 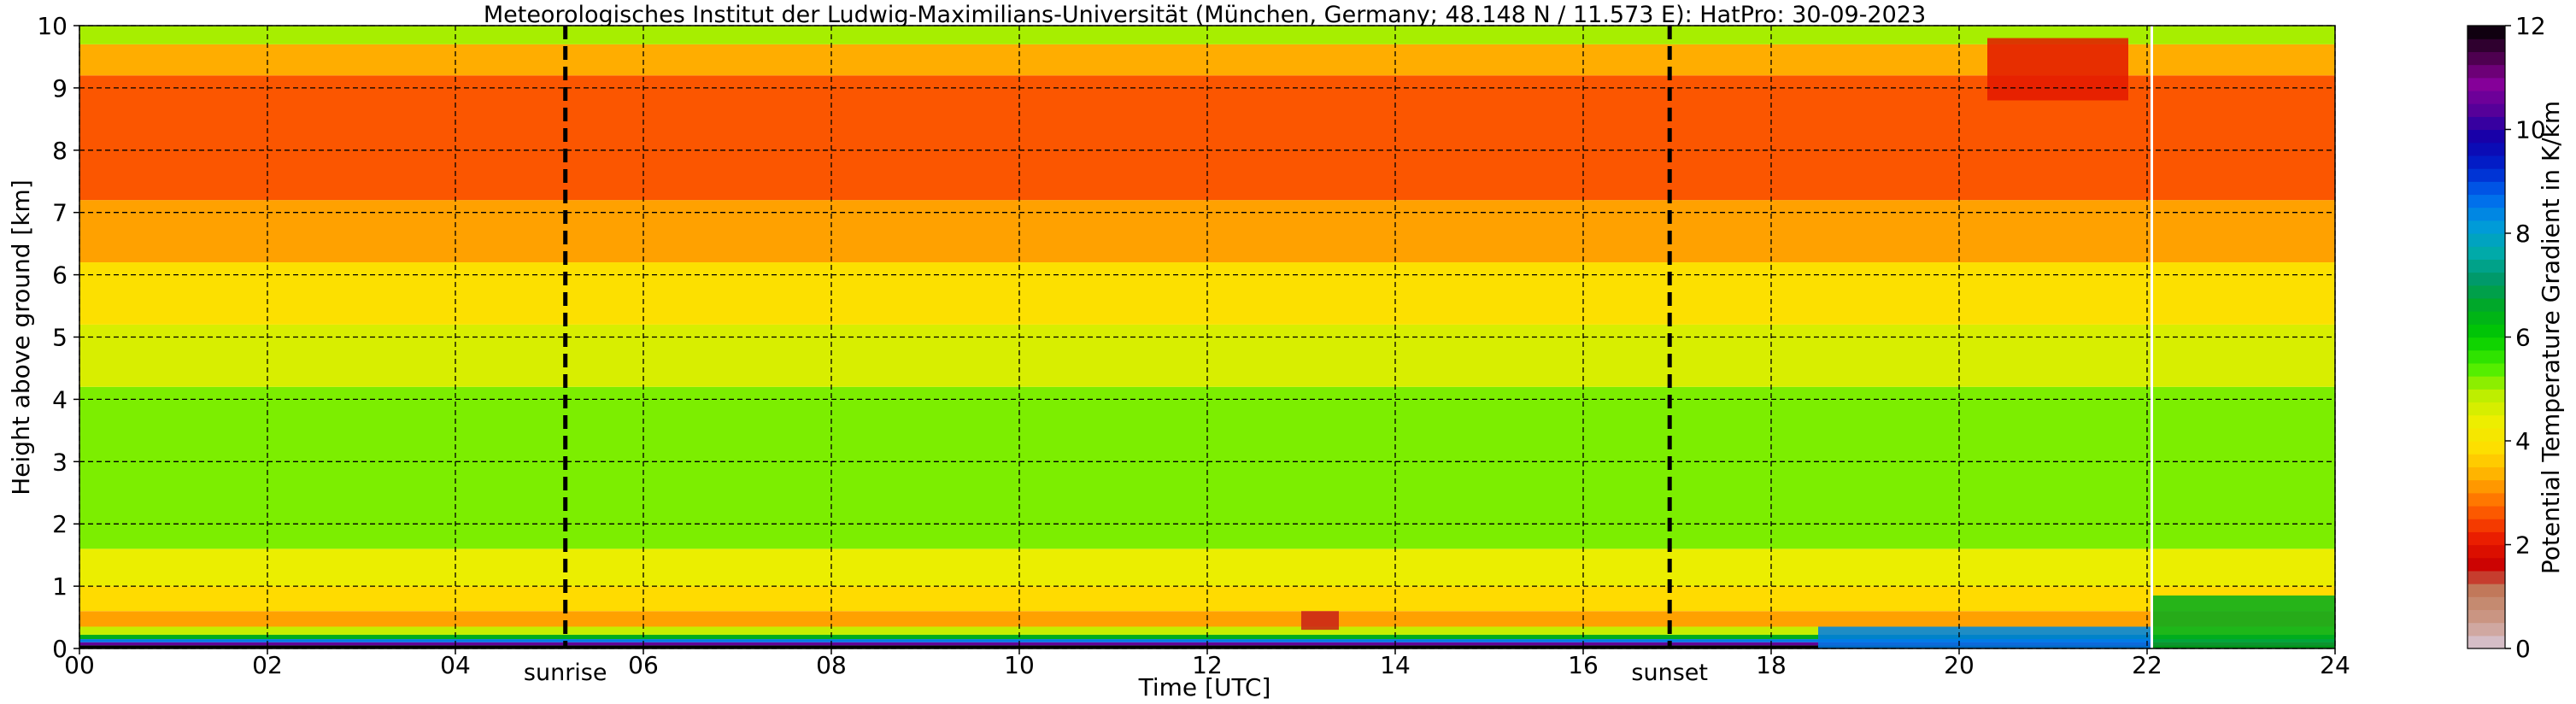 What do you see at coordinates (455, 665) in the screenshot?
I see `x-tick-label: 04` at bounding box center [455, 665].